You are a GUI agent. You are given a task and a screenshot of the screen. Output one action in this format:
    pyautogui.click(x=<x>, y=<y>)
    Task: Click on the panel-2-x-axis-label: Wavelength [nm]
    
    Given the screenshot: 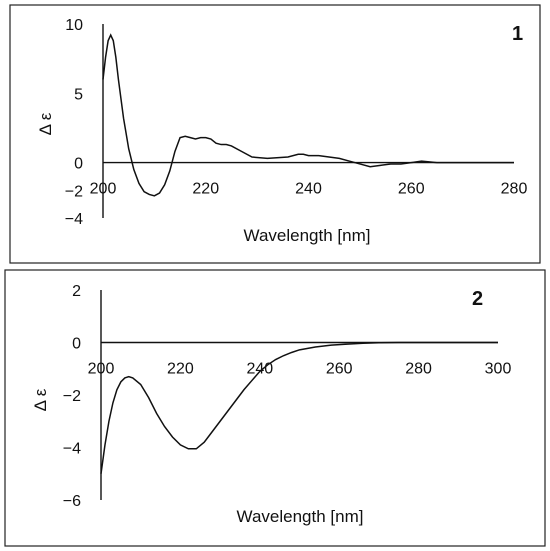 What is the action you would take?
    pyautogui.click(x=300, y=516)
    